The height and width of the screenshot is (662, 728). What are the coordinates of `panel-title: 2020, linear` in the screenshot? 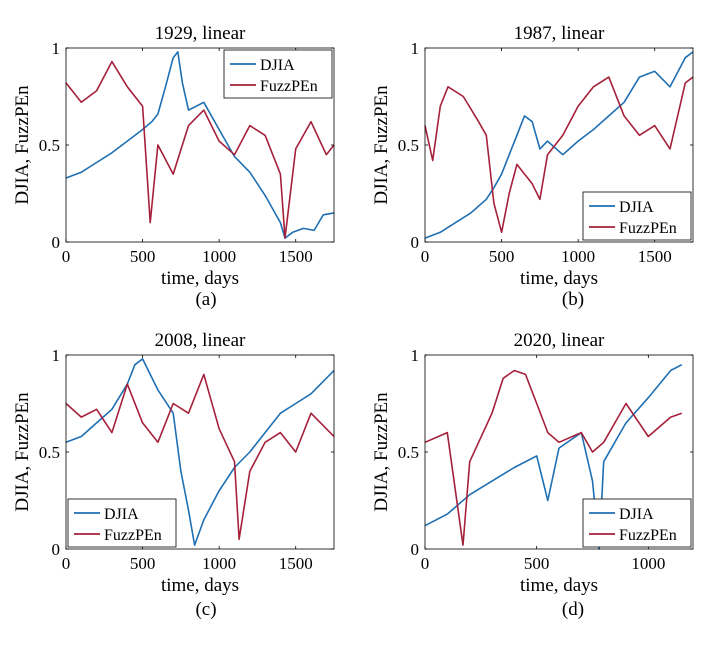 It's located at (559, 340).